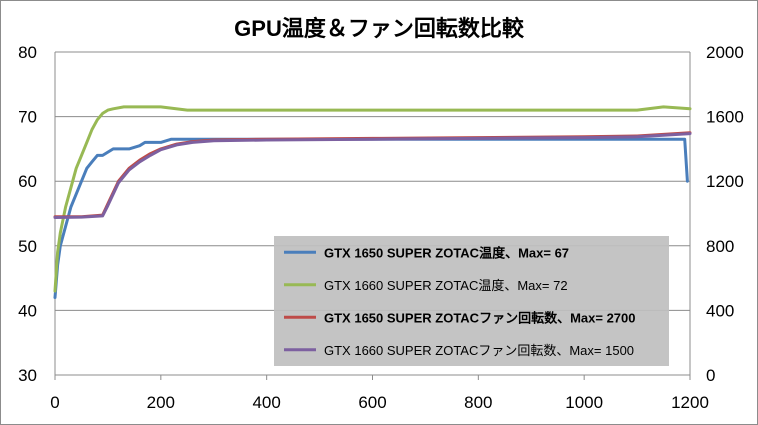 This screenshot has height=425, width=758. Describe the element at coordinates (27, 181) in the screenshot. I see `y-tick-label: 60` at that location.